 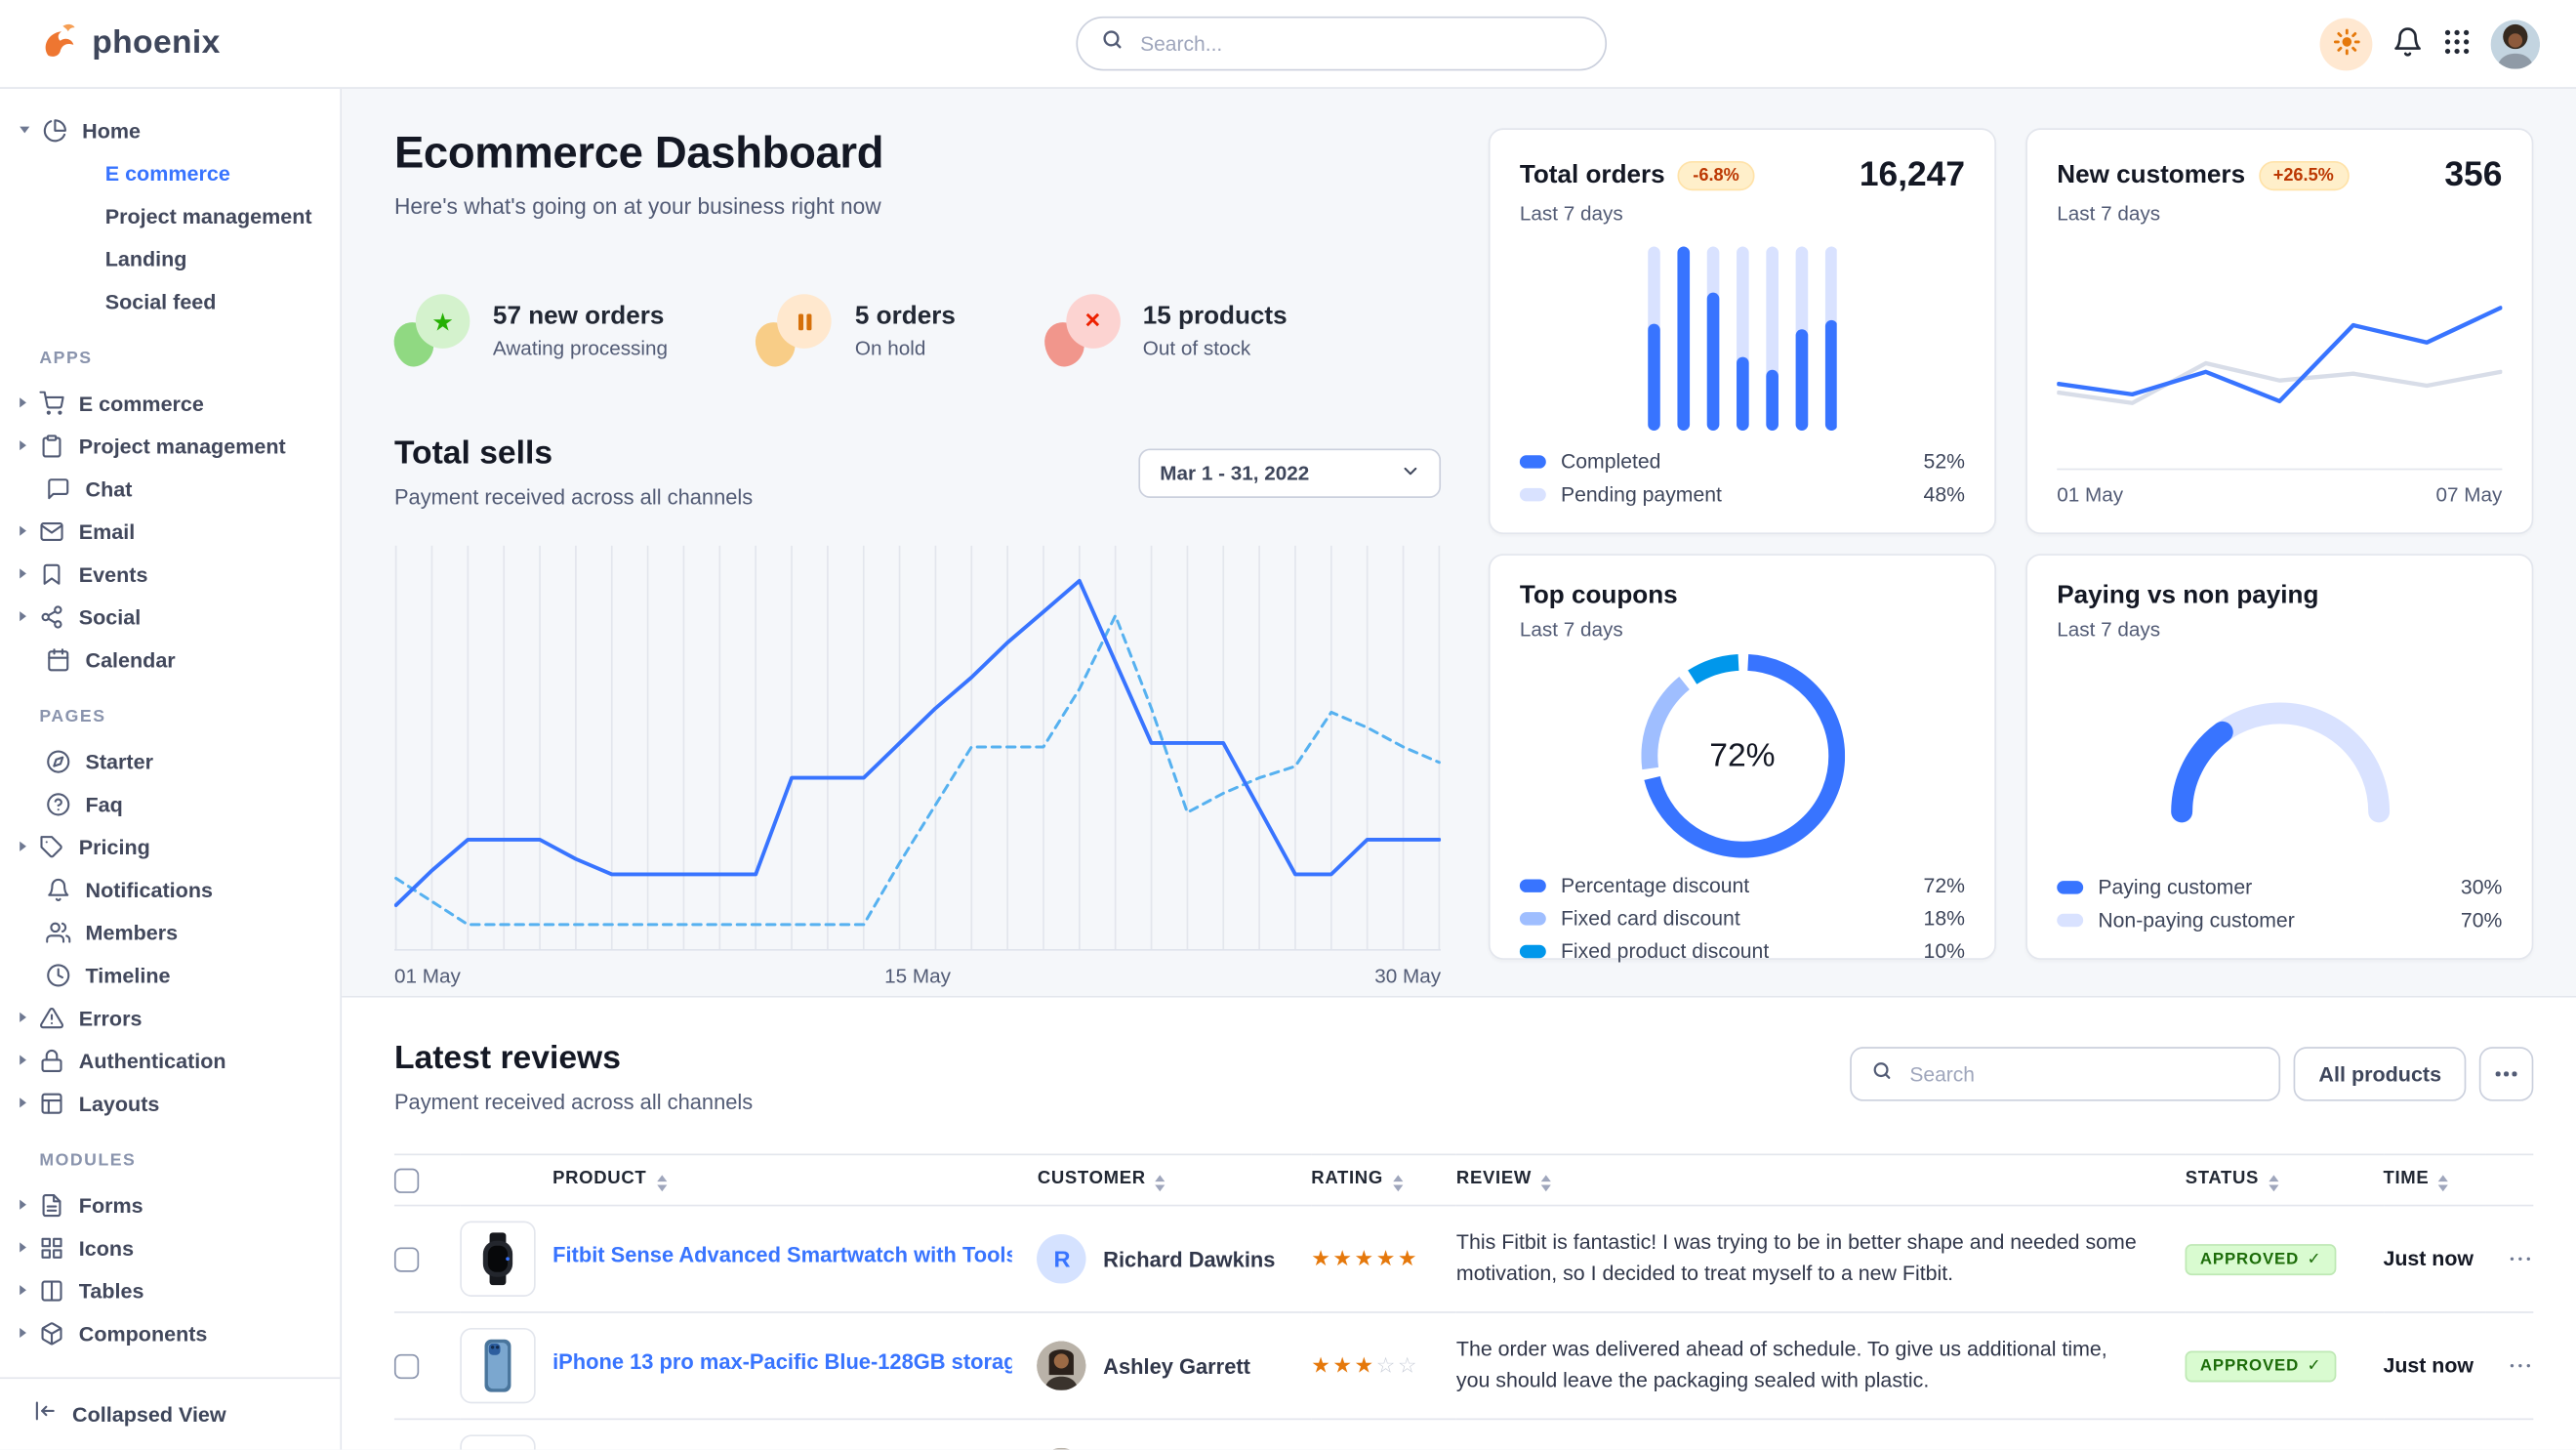 I want to click on sidebar-item-landing: Landing, so click(x=170, y=257).